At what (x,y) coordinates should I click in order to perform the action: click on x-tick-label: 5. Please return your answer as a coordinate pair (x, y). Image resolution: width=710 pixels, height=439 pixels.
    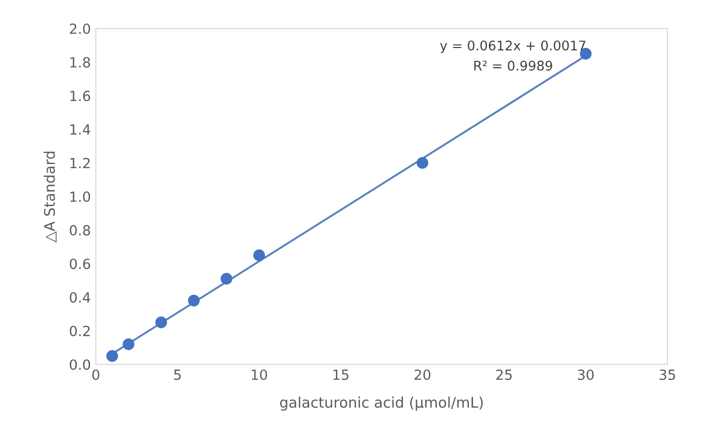
    Looking at the image, I should click on (177, 375).